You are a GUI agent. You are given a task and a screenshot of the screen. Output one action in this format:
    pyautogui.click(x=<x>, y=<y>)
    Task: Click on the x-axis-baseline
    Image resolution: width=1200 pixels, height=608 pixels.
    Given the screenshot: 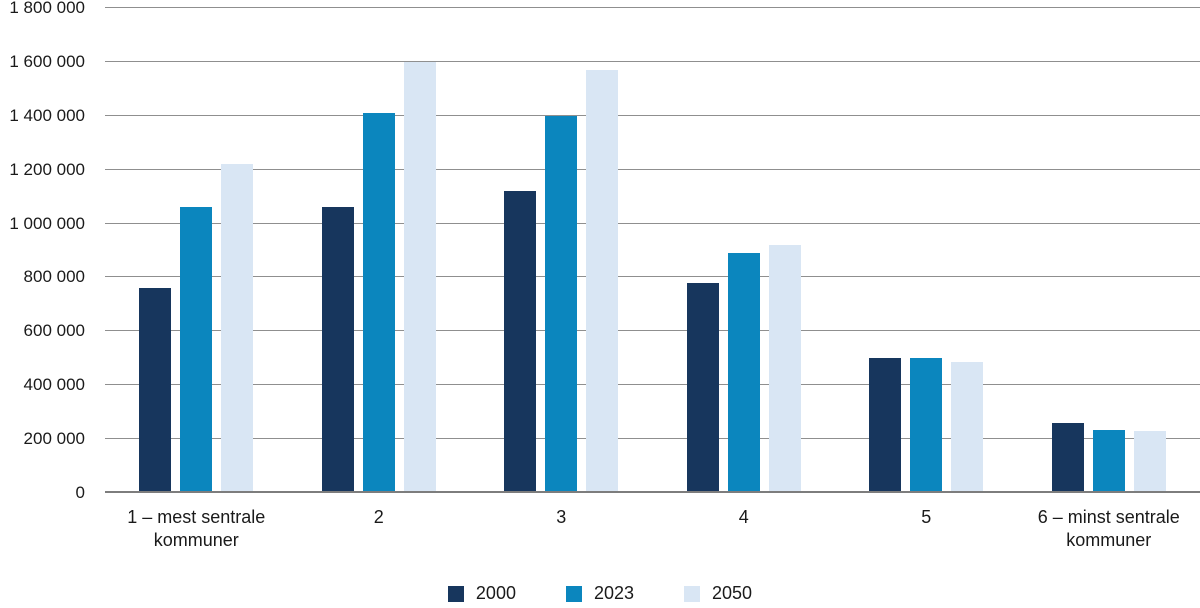 What is the action you would take?
    pyautogui.click(x=652, y=492)
    